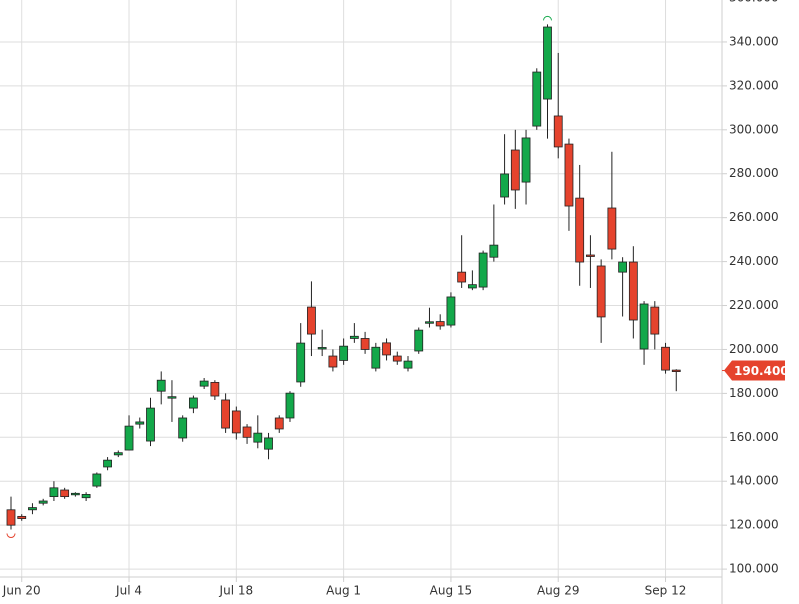 This screenshot has width=799, height=604. I want to click on x-tick-label: Jul 18, so click(236, 591).